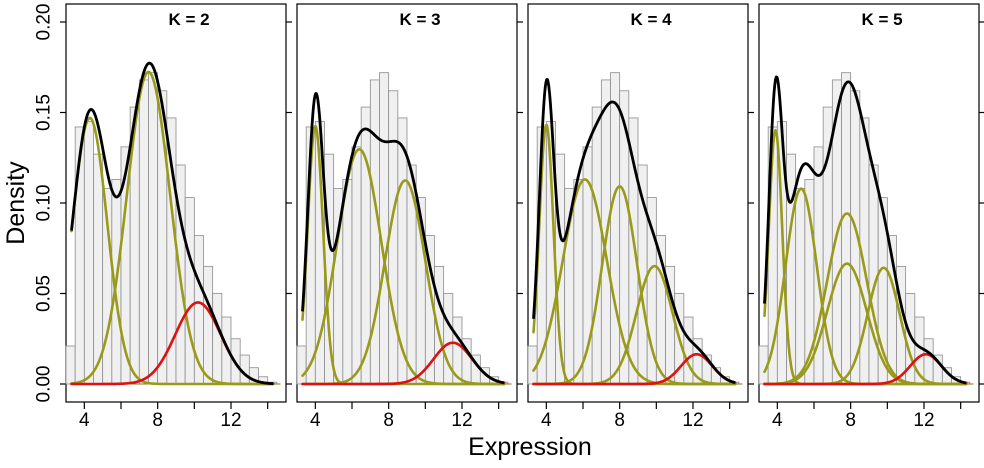 The width and height of the screenshot is (984, 468). I want to click on histogram, so click(402, 228).